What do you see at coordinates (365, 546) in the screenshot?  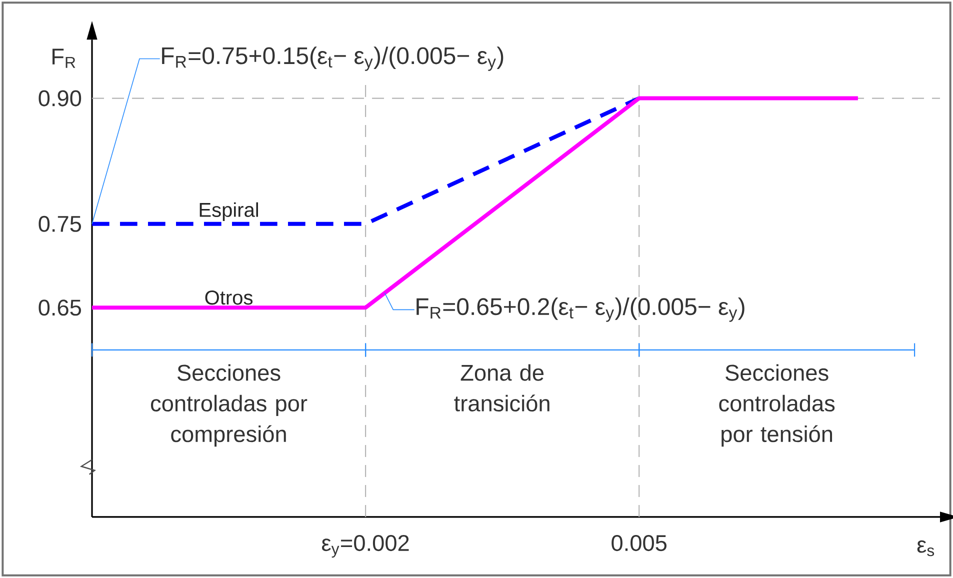 I see `x-tick-label: ε$_{y}$=0.002` at bounding box center [365, 546].